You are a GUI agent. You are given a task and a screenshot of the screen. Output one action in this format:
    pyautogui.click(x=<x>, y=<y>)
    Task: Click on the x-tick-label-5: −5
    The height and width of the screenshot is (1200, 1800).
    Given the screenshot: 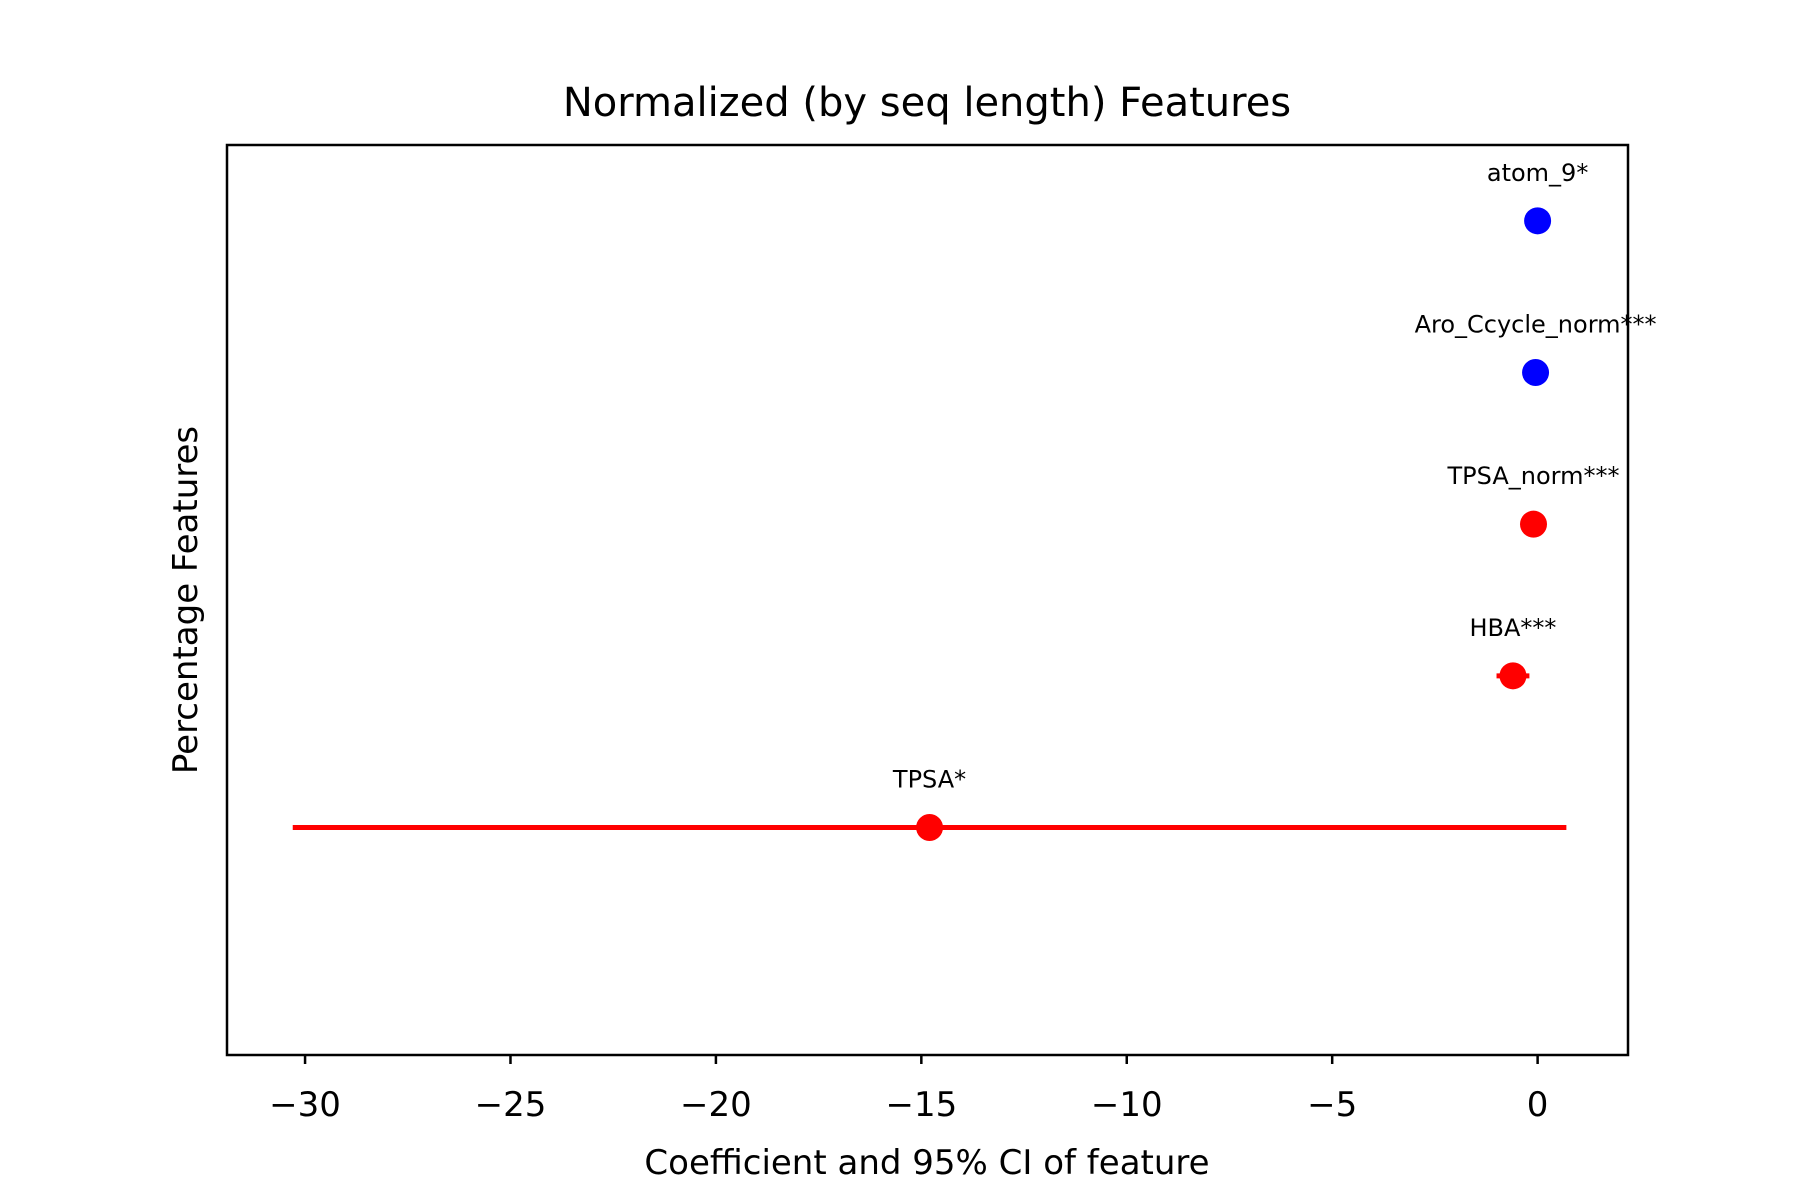 What is the action you would take?
    pyautogui.click(x=1332, y=1105)
    